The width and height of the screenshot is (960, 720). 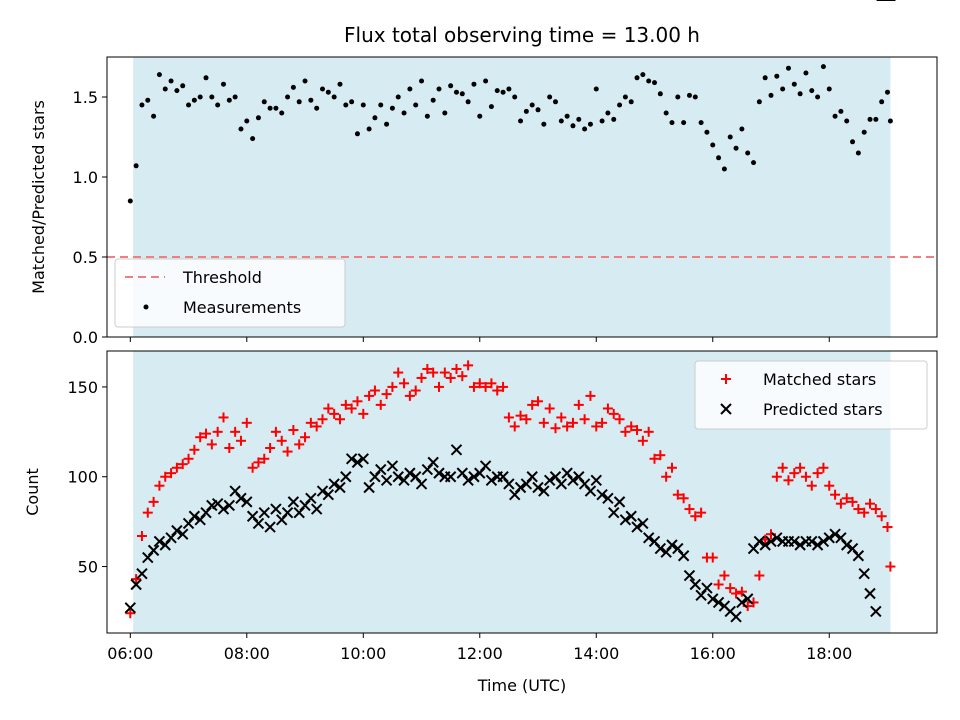 What do you see at coordinates (829, 653) in the screenshot?
I see `x-tick-label: 18:00` at bounding box center [829, 653].